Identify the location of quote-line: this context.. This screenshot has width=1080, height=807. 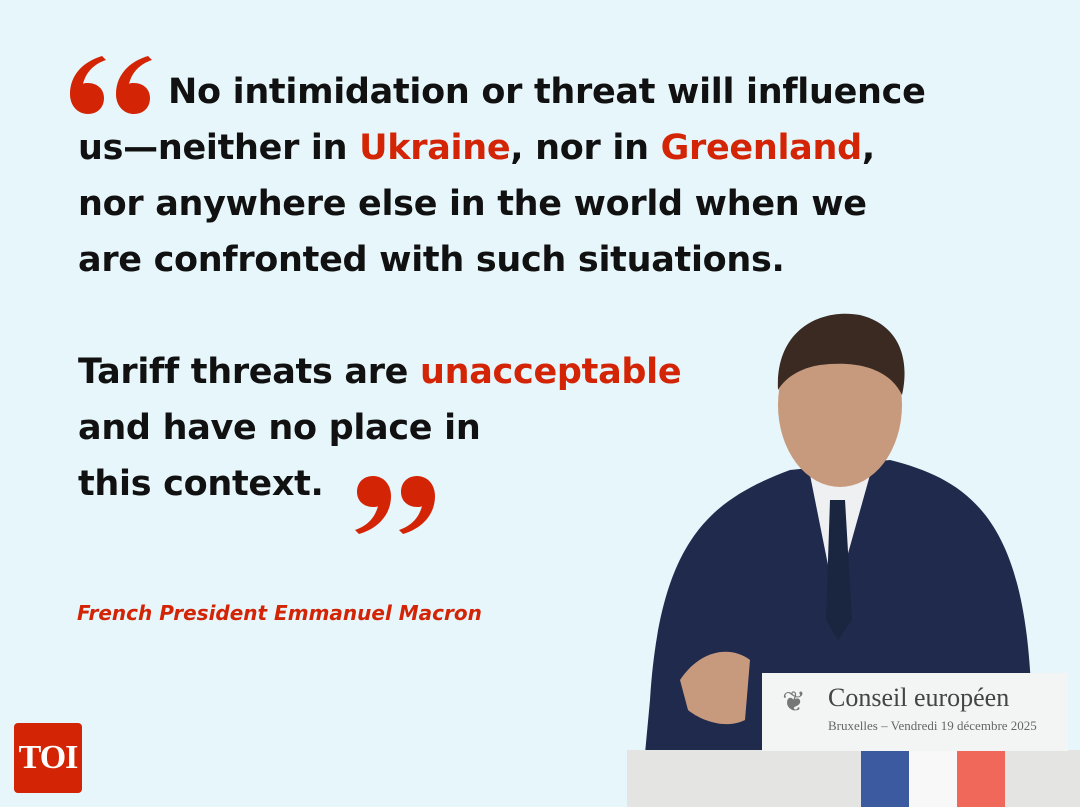
(201, 484).